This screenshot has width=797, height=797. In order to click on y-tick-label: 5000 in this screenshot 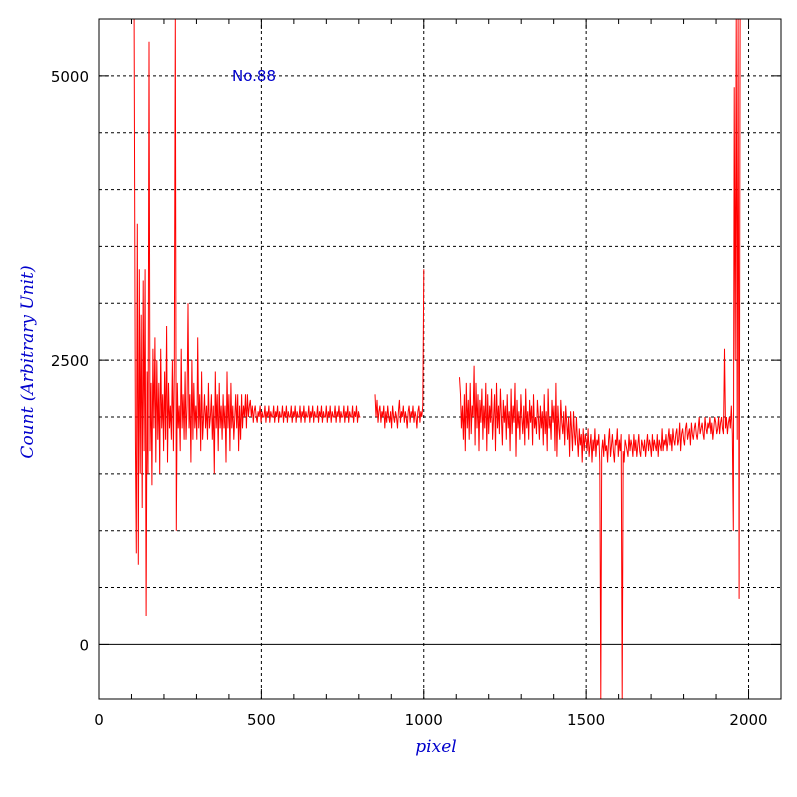, I will do `click(70, 77)`.